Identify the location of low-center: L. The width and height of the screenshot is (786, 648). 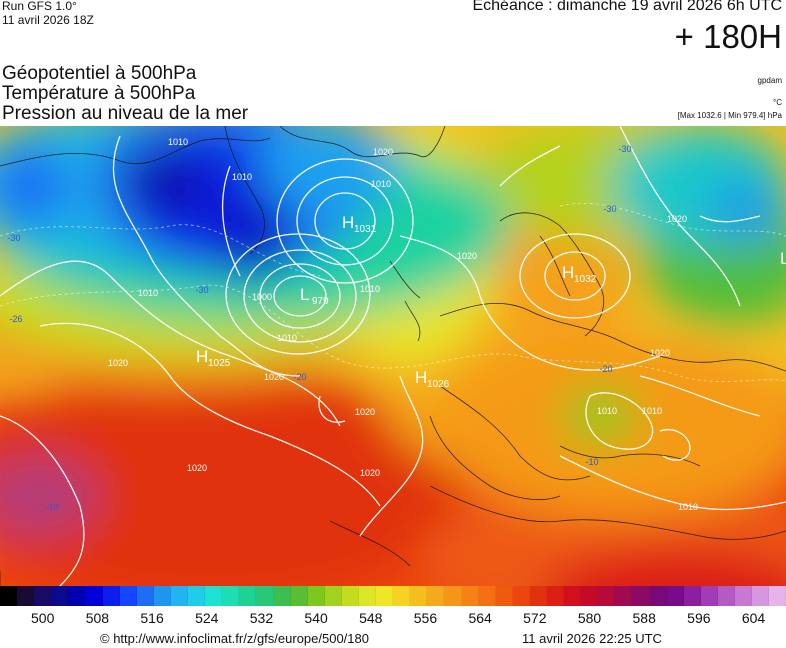
(783, 258).